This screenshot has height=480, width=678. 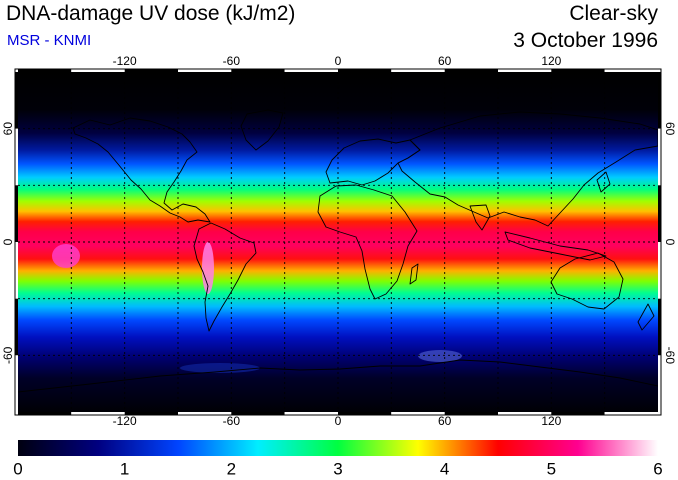 I want to click on lat-tick-label-right: 0, so click(x=670, y=242).